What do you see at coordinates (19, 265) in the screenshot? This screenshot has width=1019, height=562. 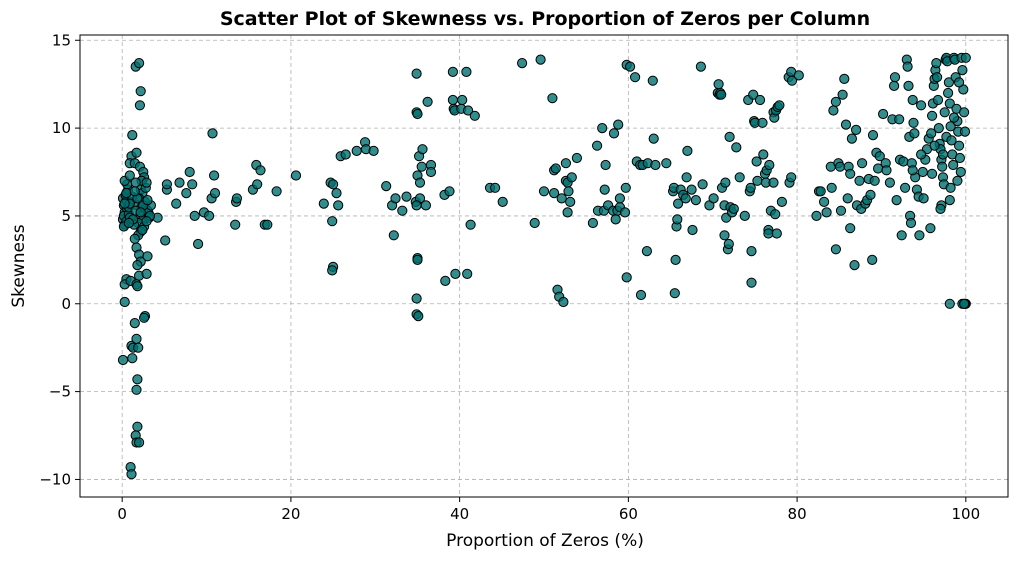 I see `y-axis-label: Skewness` at bounding box center [19, 265].